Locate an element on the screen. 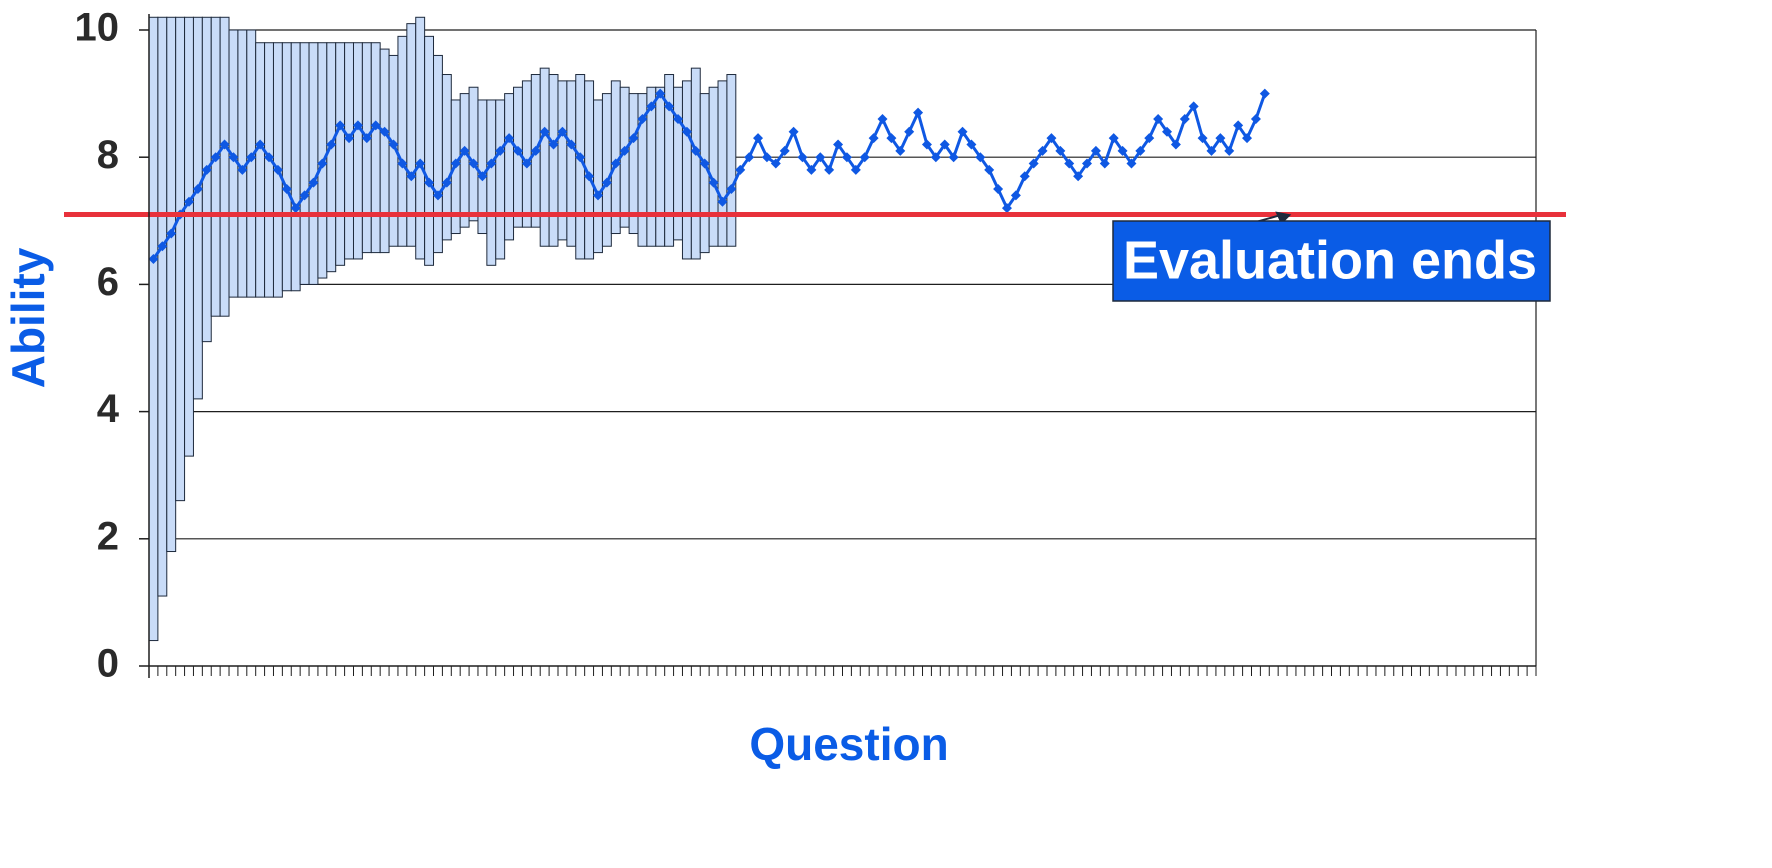 This screenshot has height=868, width=1772. y-tick-label: 0 is located at coordinates (108, 664).